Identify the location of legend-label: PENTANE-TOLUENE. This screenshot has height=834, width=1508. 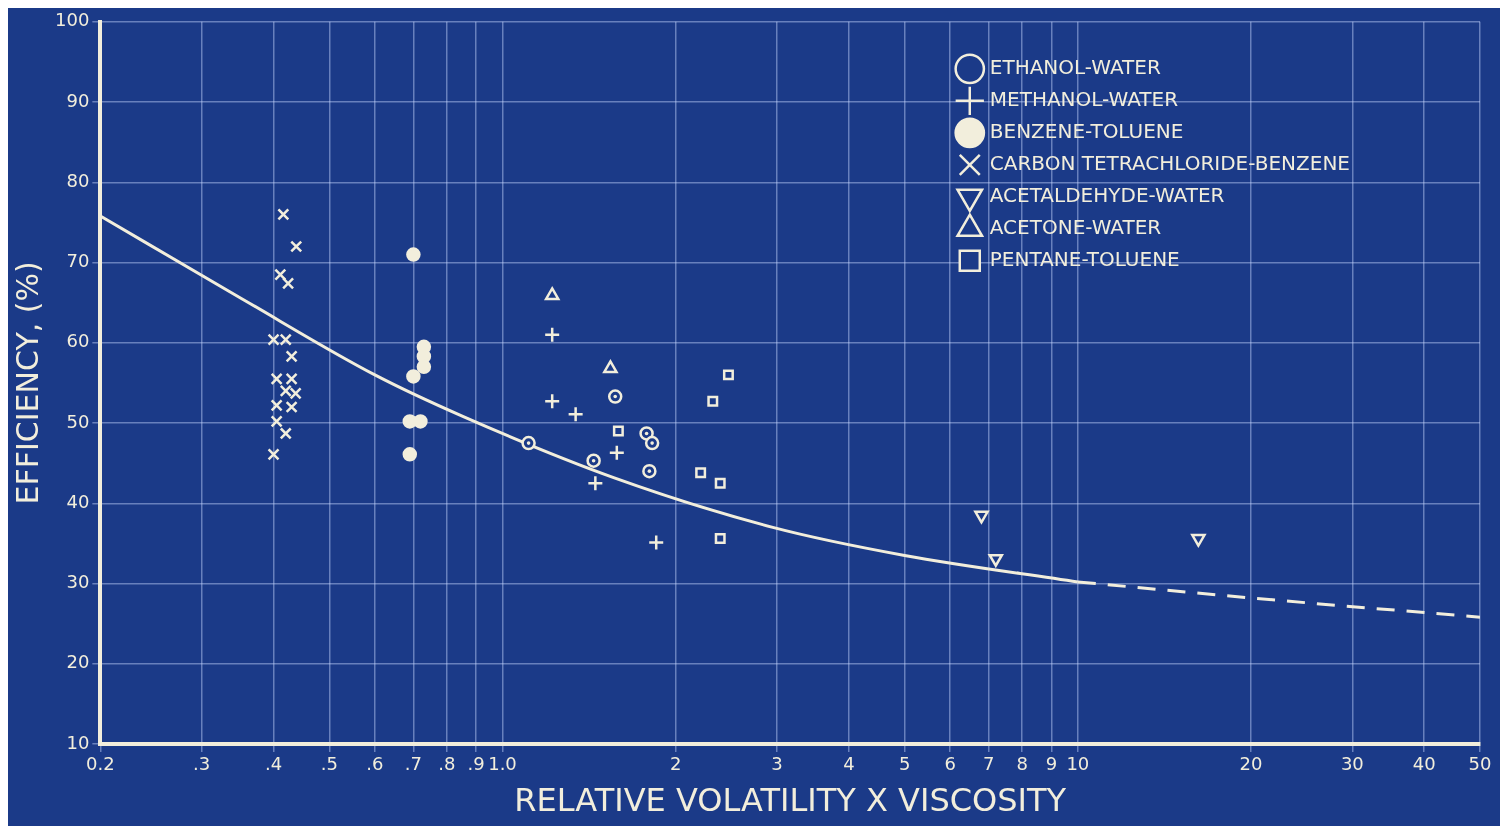
(1084, 259).